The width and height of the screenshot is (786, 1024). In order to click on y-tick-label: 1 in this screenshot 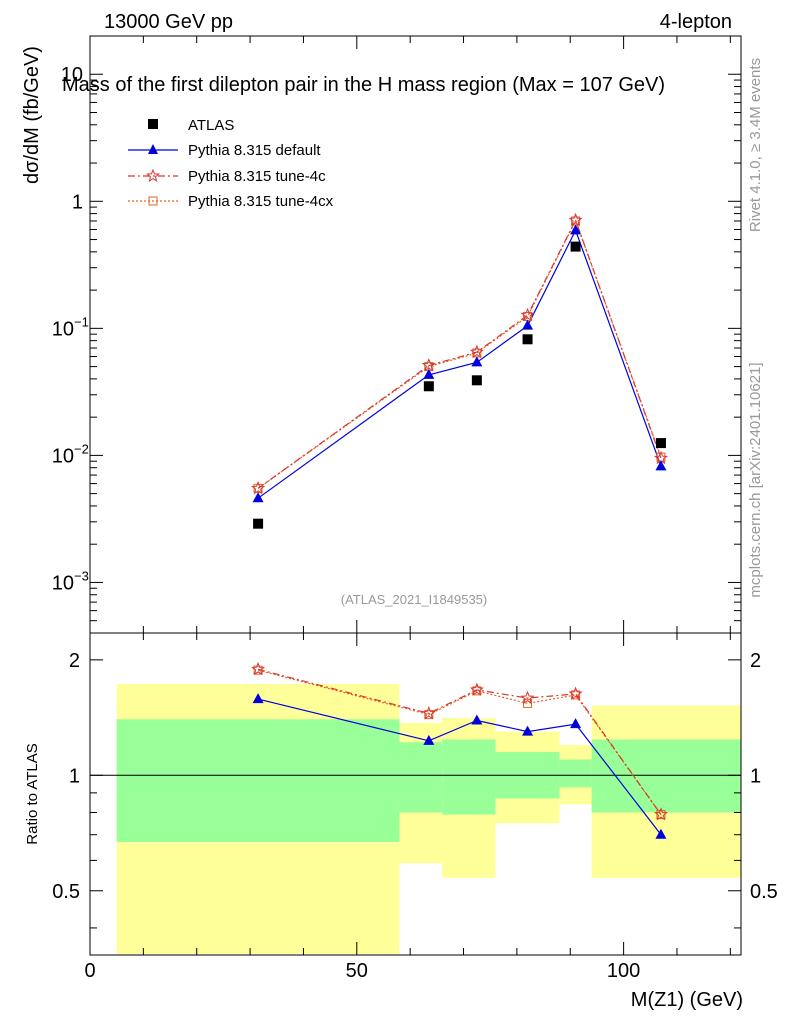, I will do `click(77, 202)`.